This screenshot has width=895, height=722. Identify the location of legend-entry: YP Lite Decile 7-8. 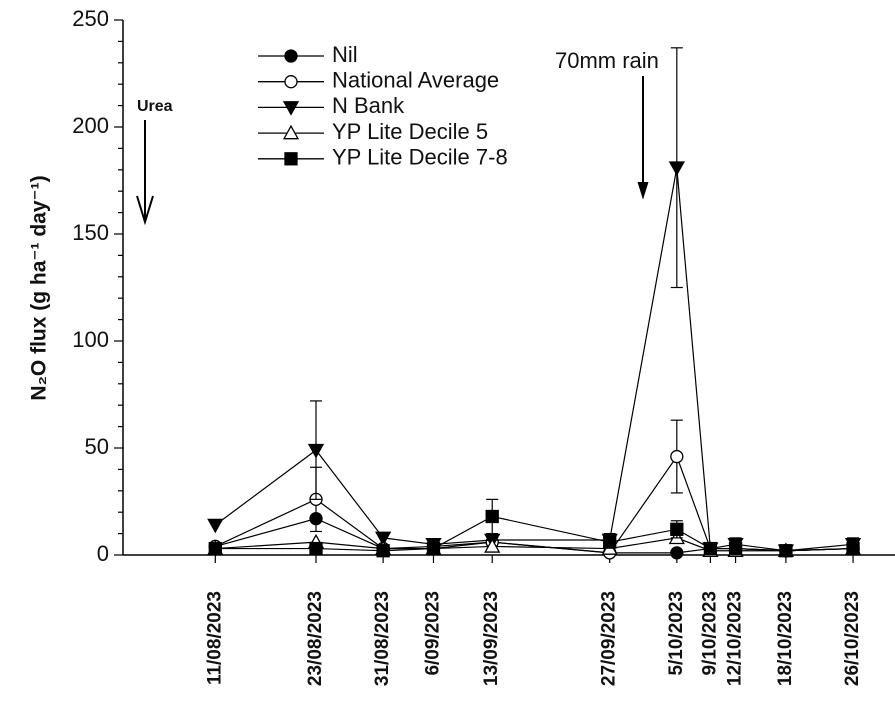
(383, 157).